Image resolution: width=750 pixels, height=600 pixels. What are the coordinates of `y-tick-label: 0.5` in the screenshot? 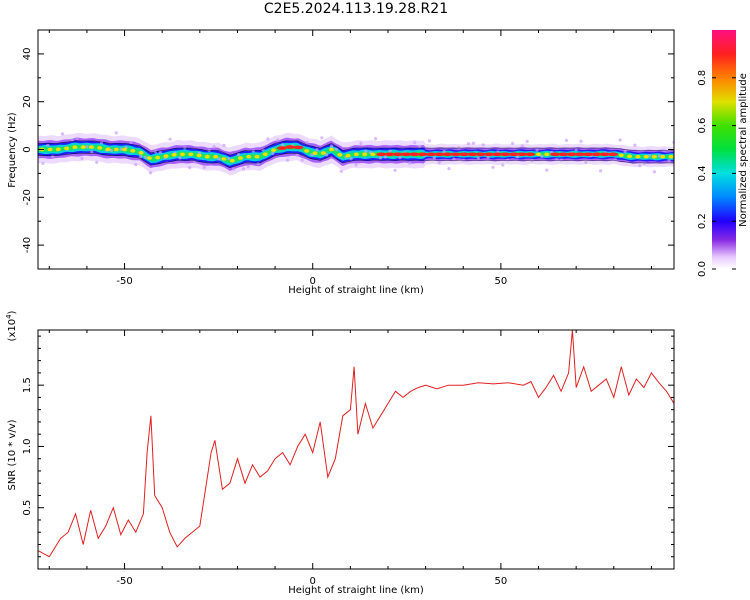 It's located at (27, 508).